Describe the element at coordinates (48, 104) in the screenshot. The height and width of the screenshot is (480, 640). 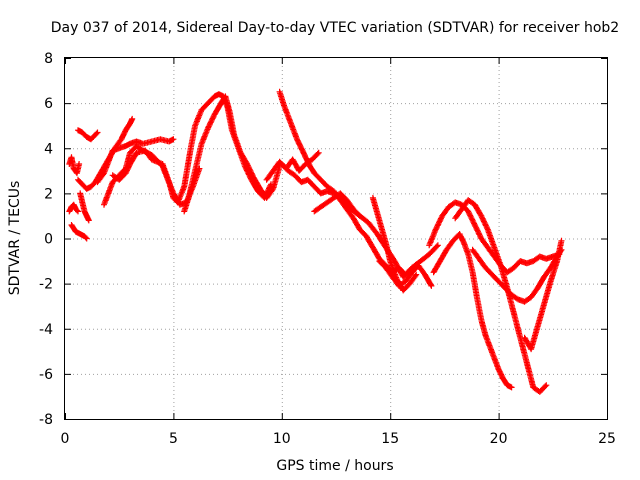
I see `y-tick-label: 6` at that location.